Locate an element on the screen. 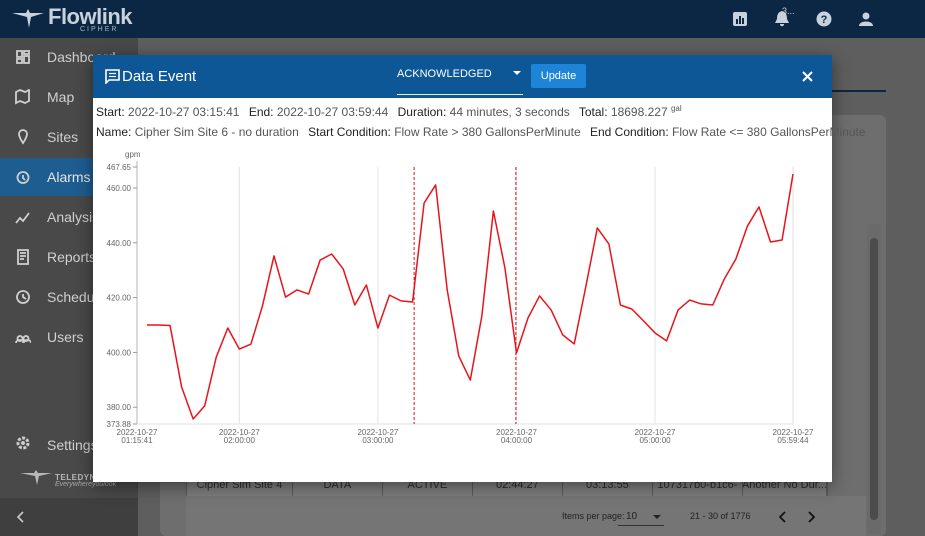 The height and width of the screenshot is (536, 925). y-tick-label: 420.00 is located at coordinates (119, 298).